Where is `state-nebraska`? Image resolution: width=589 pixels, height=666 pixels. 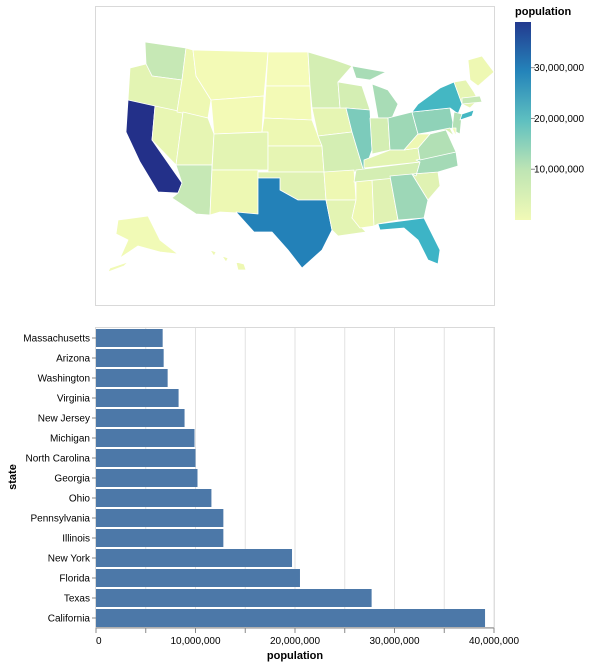
state-nebraska is located at coordinates (292, 132).